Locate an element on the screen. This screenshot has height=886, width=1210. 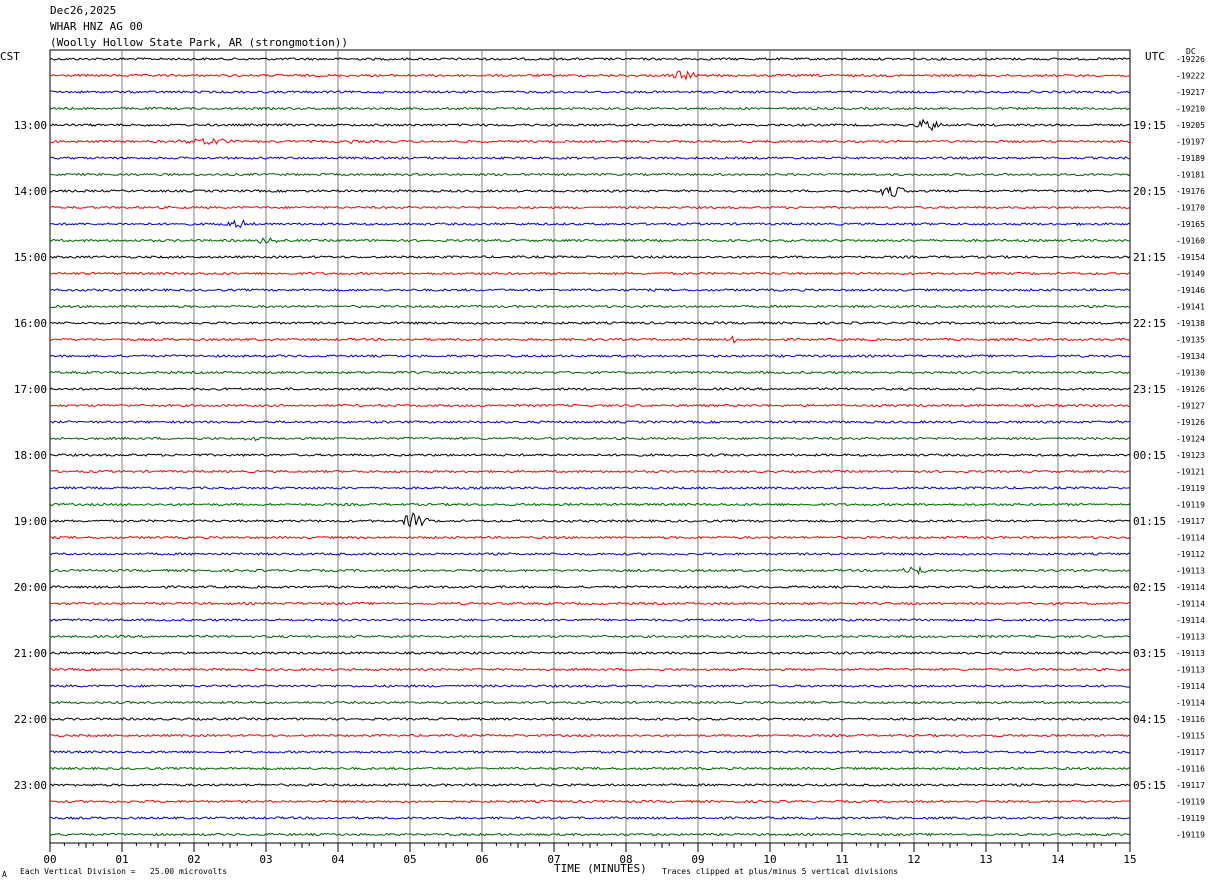
x-tick-label: 10 is located at coordinates (769, 859).